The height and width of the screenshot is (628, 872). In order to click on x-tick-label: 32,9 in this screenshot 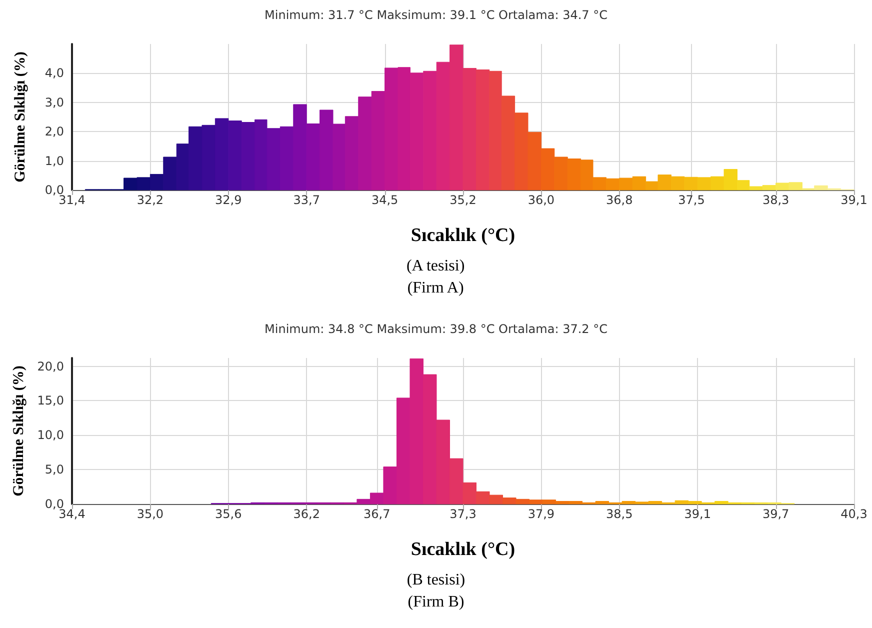, I will do `click(228, 200)`.